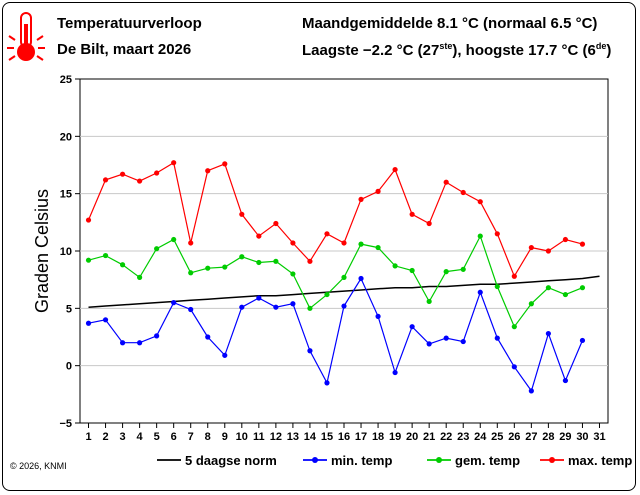 The height and width of the screenshot is (495, 640). I want to click on x-tick-label: 25, so click(497, 437).